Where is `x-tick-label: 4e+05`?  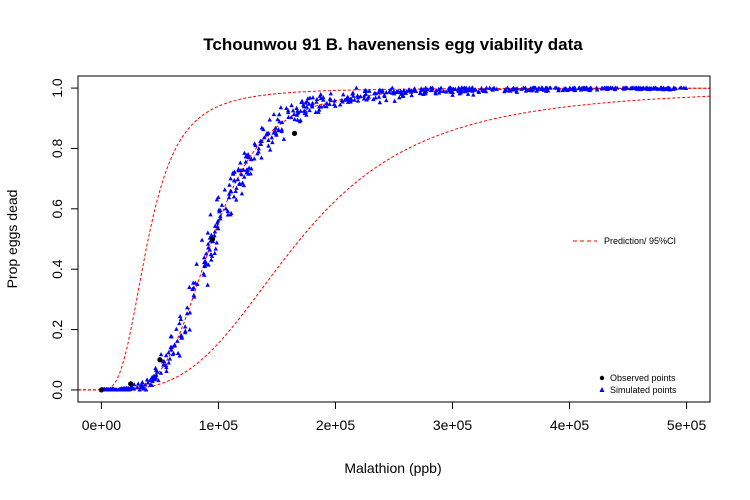
x-tick-label: 4e+05 is located at coordinates (570, 425).